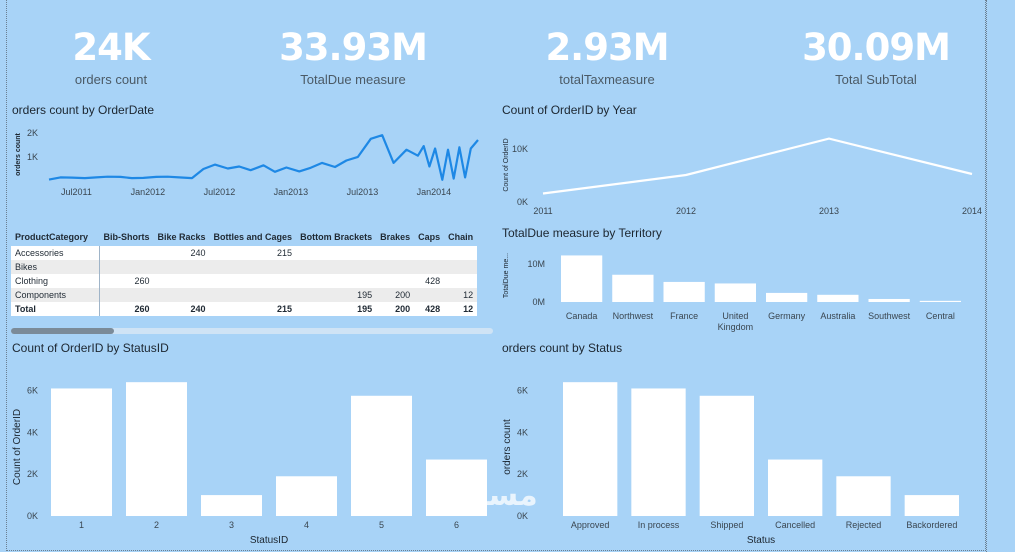 This screenshot has width=1015, height=552. Describe the element at coordinates (32, 432) in the screenshot. I see `y-tick-label: 4K` at that location.